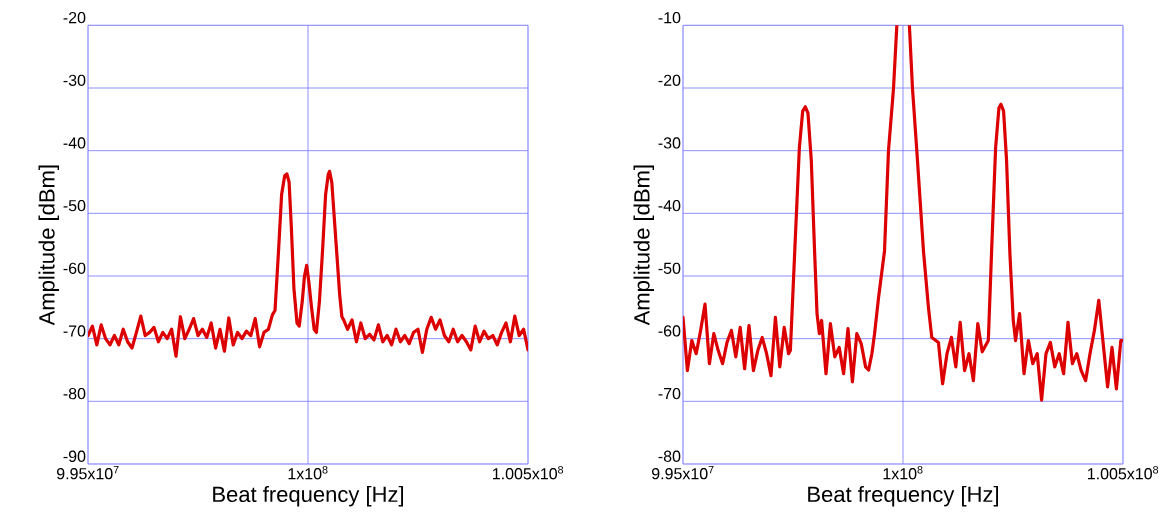  I want to click on y-tick-label: -90, so click(74, 456).